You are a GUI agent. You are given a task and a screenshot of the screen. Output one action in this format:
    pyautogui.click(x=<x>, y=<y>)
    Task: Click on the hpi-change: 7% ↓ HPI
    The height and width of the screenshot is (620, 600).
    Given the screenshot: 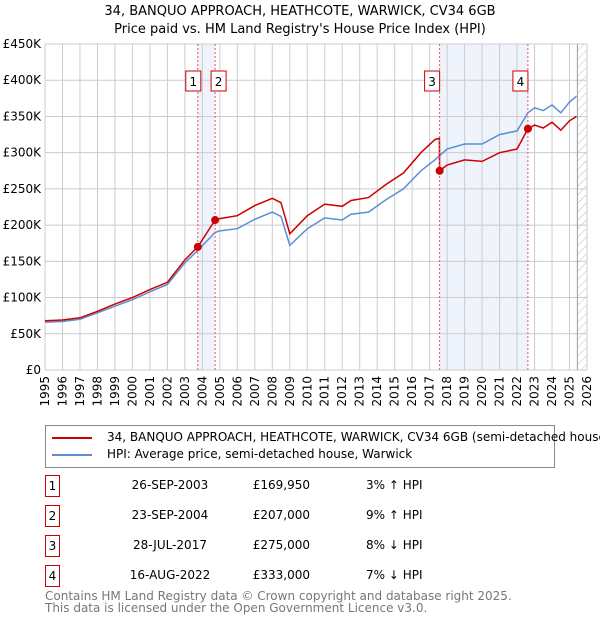 What is the action you would take?
    pyautogui.click(x=394, y=575)
    